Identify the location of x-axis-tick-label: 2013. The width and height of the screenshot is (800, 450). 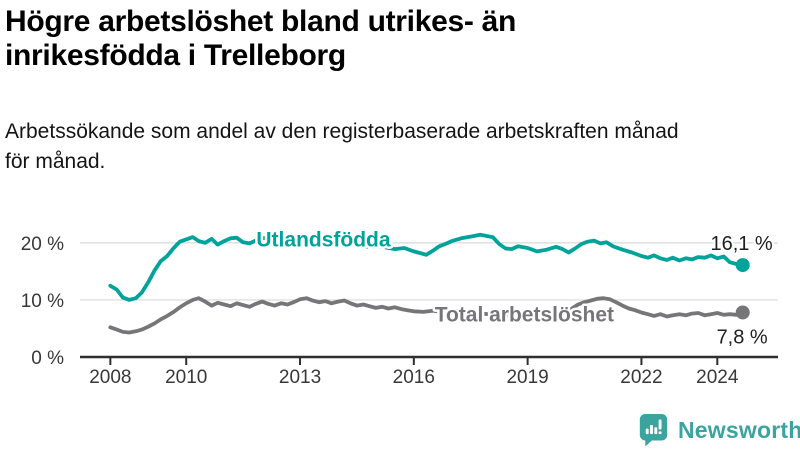
(300, 377).